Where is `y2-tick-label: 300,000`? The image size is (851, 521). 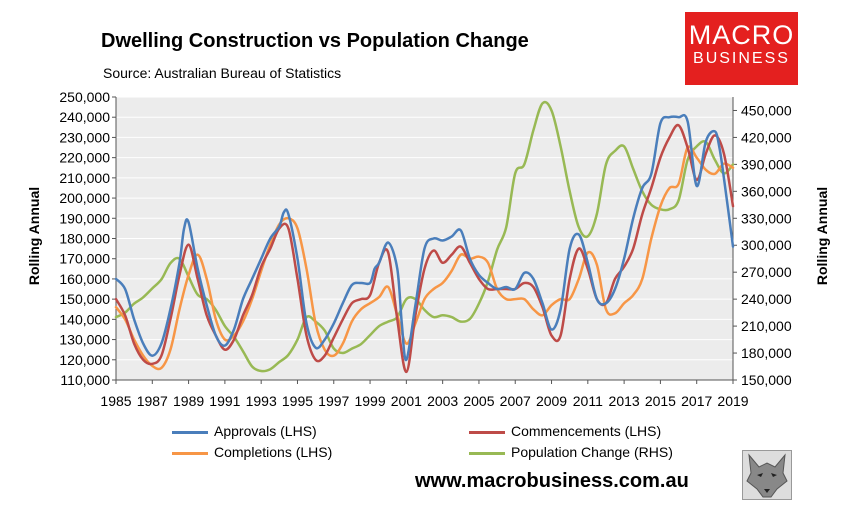
y2-tick-label: 300,000 is located at coordinates (766, 245).